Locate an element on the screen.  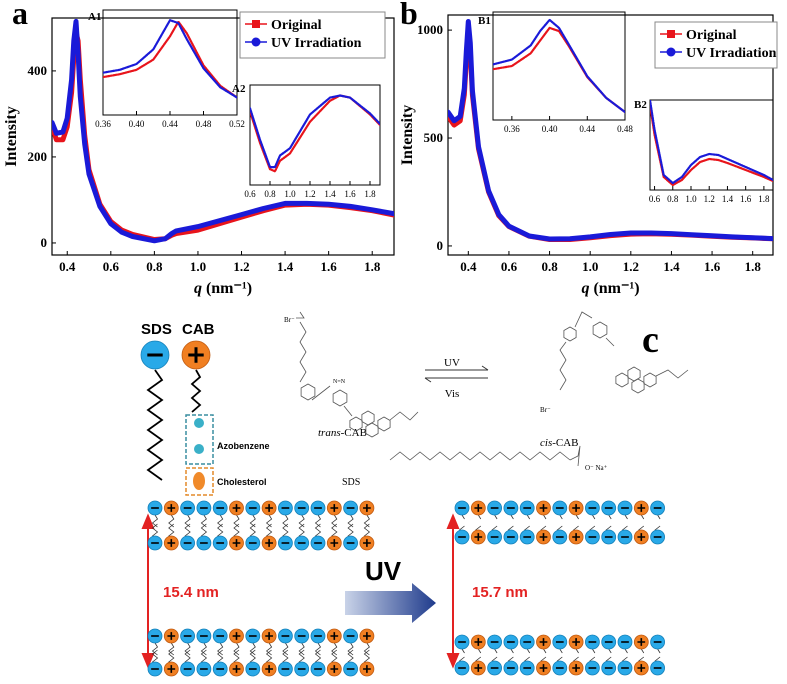
legend-marker is located at coordinates (671, 52).